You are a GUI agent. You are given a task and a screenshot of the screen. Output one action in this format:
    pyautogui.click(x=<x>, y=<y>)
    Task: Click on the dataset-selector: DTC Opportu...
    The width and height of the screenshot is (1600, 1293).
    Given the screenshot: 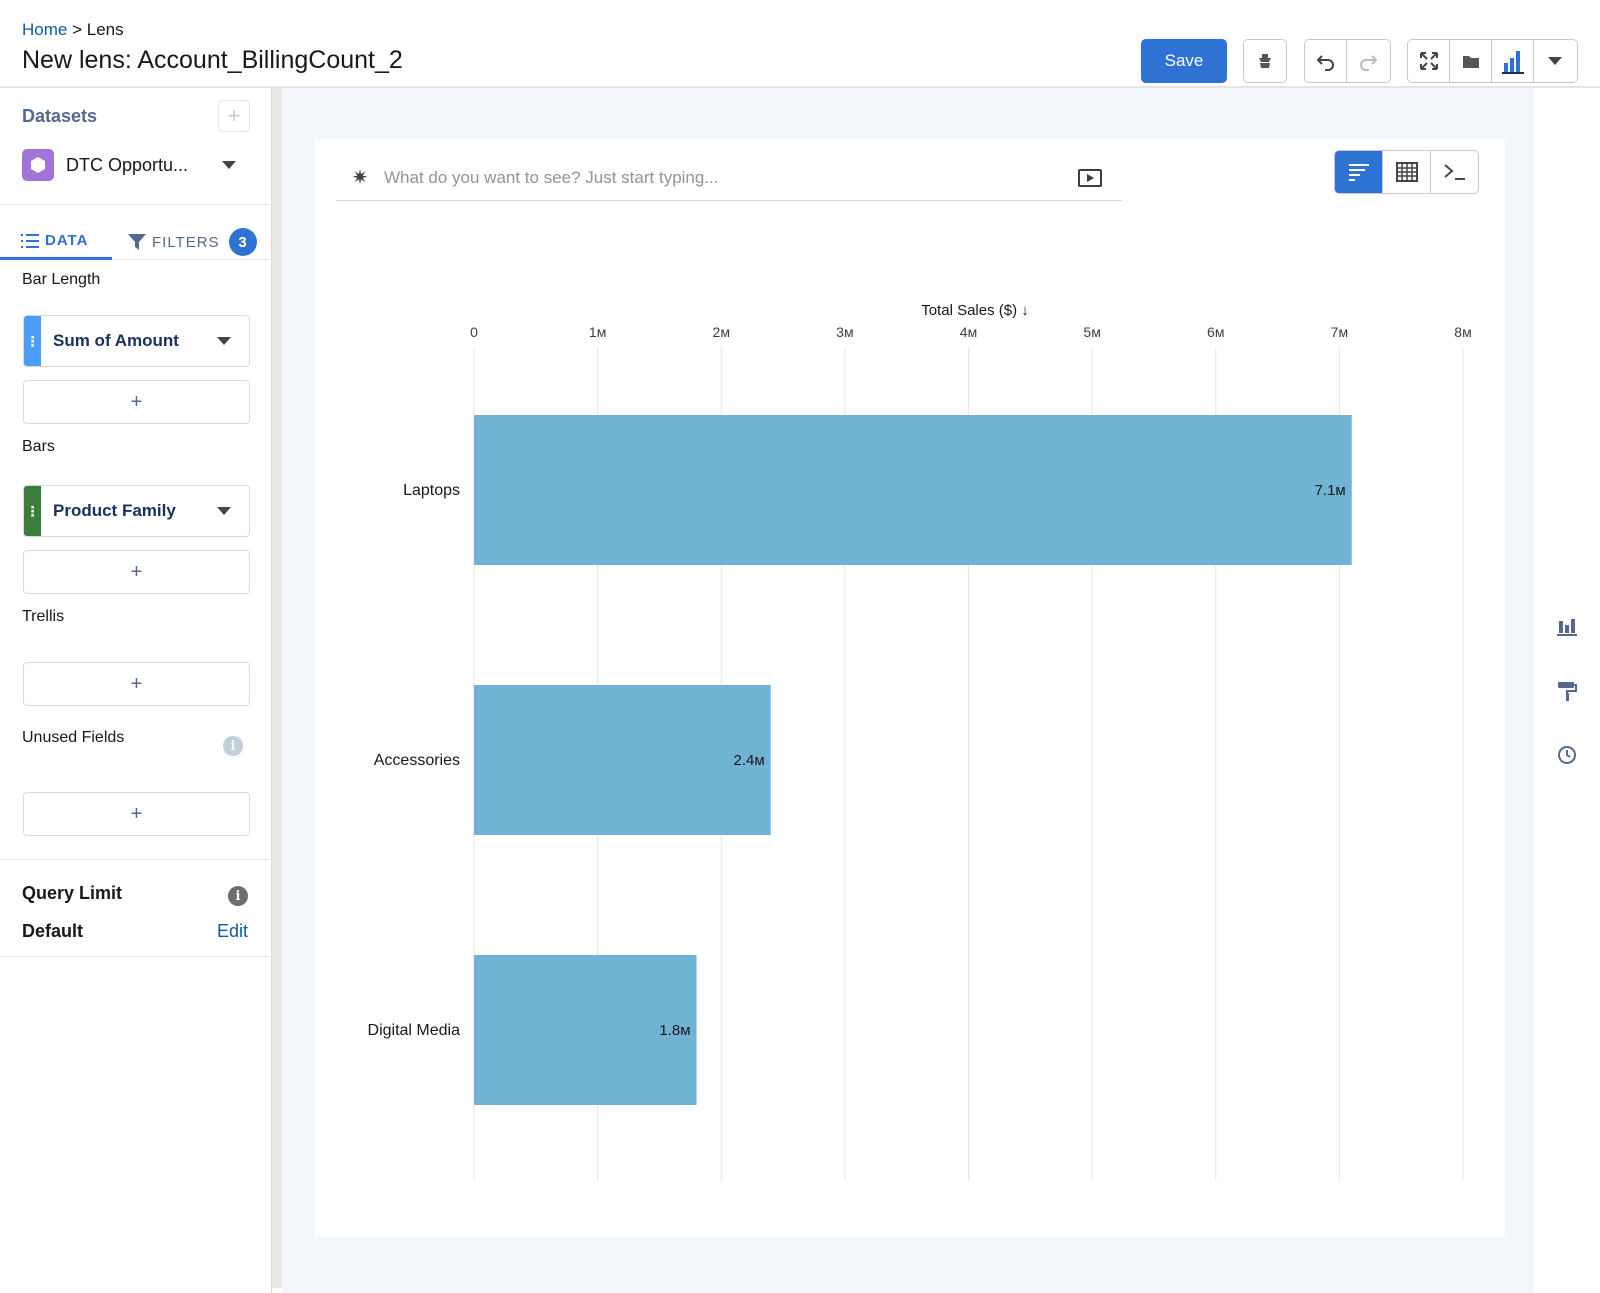 What is the action you would take?
    pyautogui.click(x=136, y=165)
    